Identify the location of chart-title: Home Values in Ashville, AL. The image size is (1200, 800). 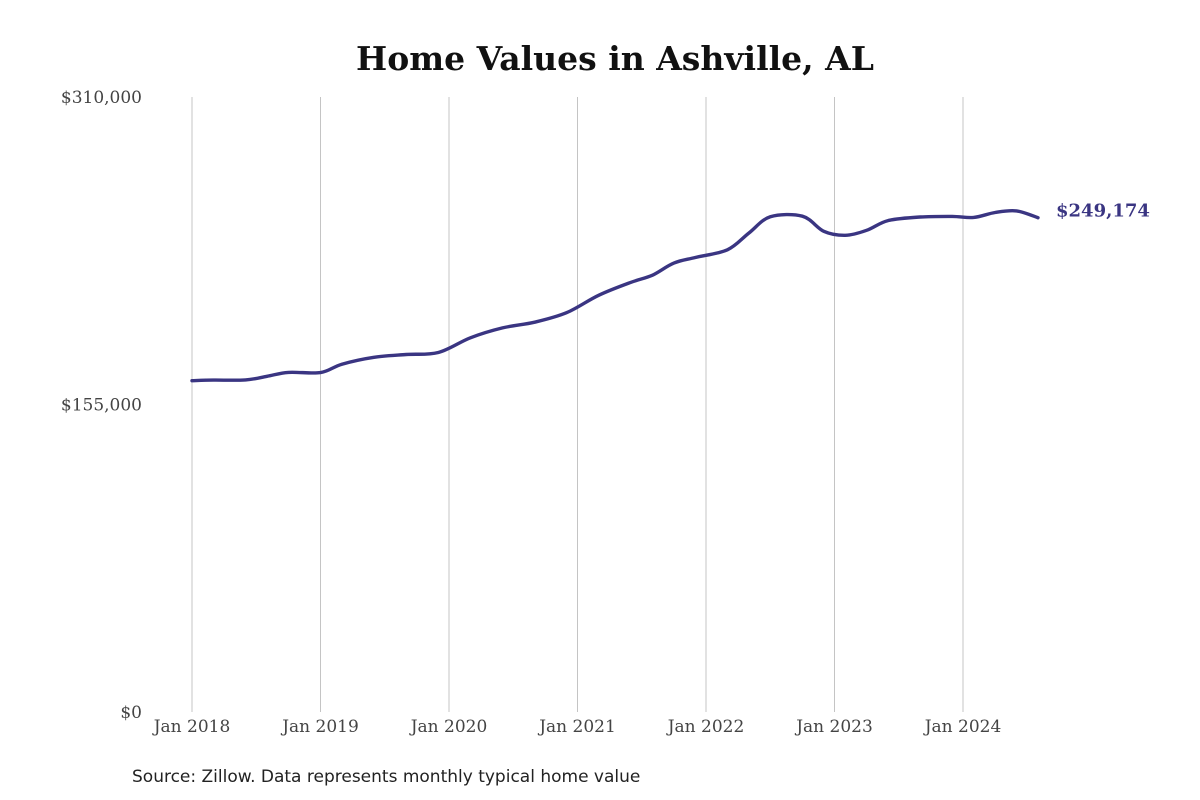
(615, 58).